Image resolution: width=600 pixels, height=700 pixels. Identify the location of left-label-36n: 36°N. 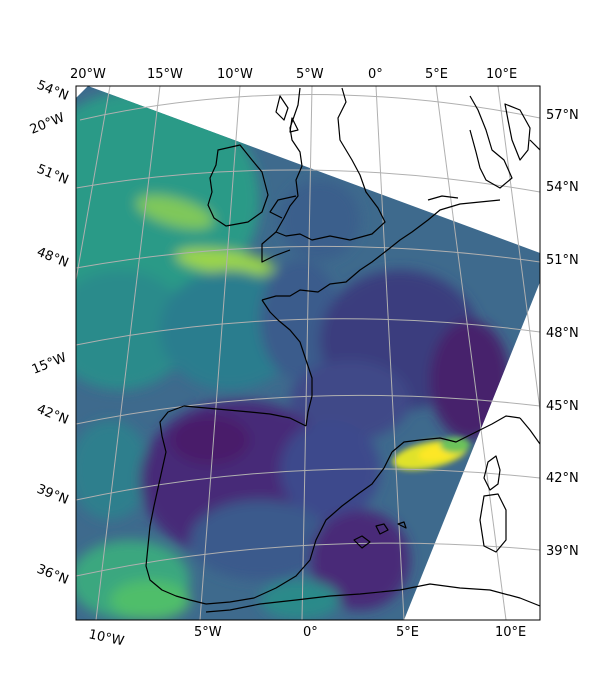
(53, 575).